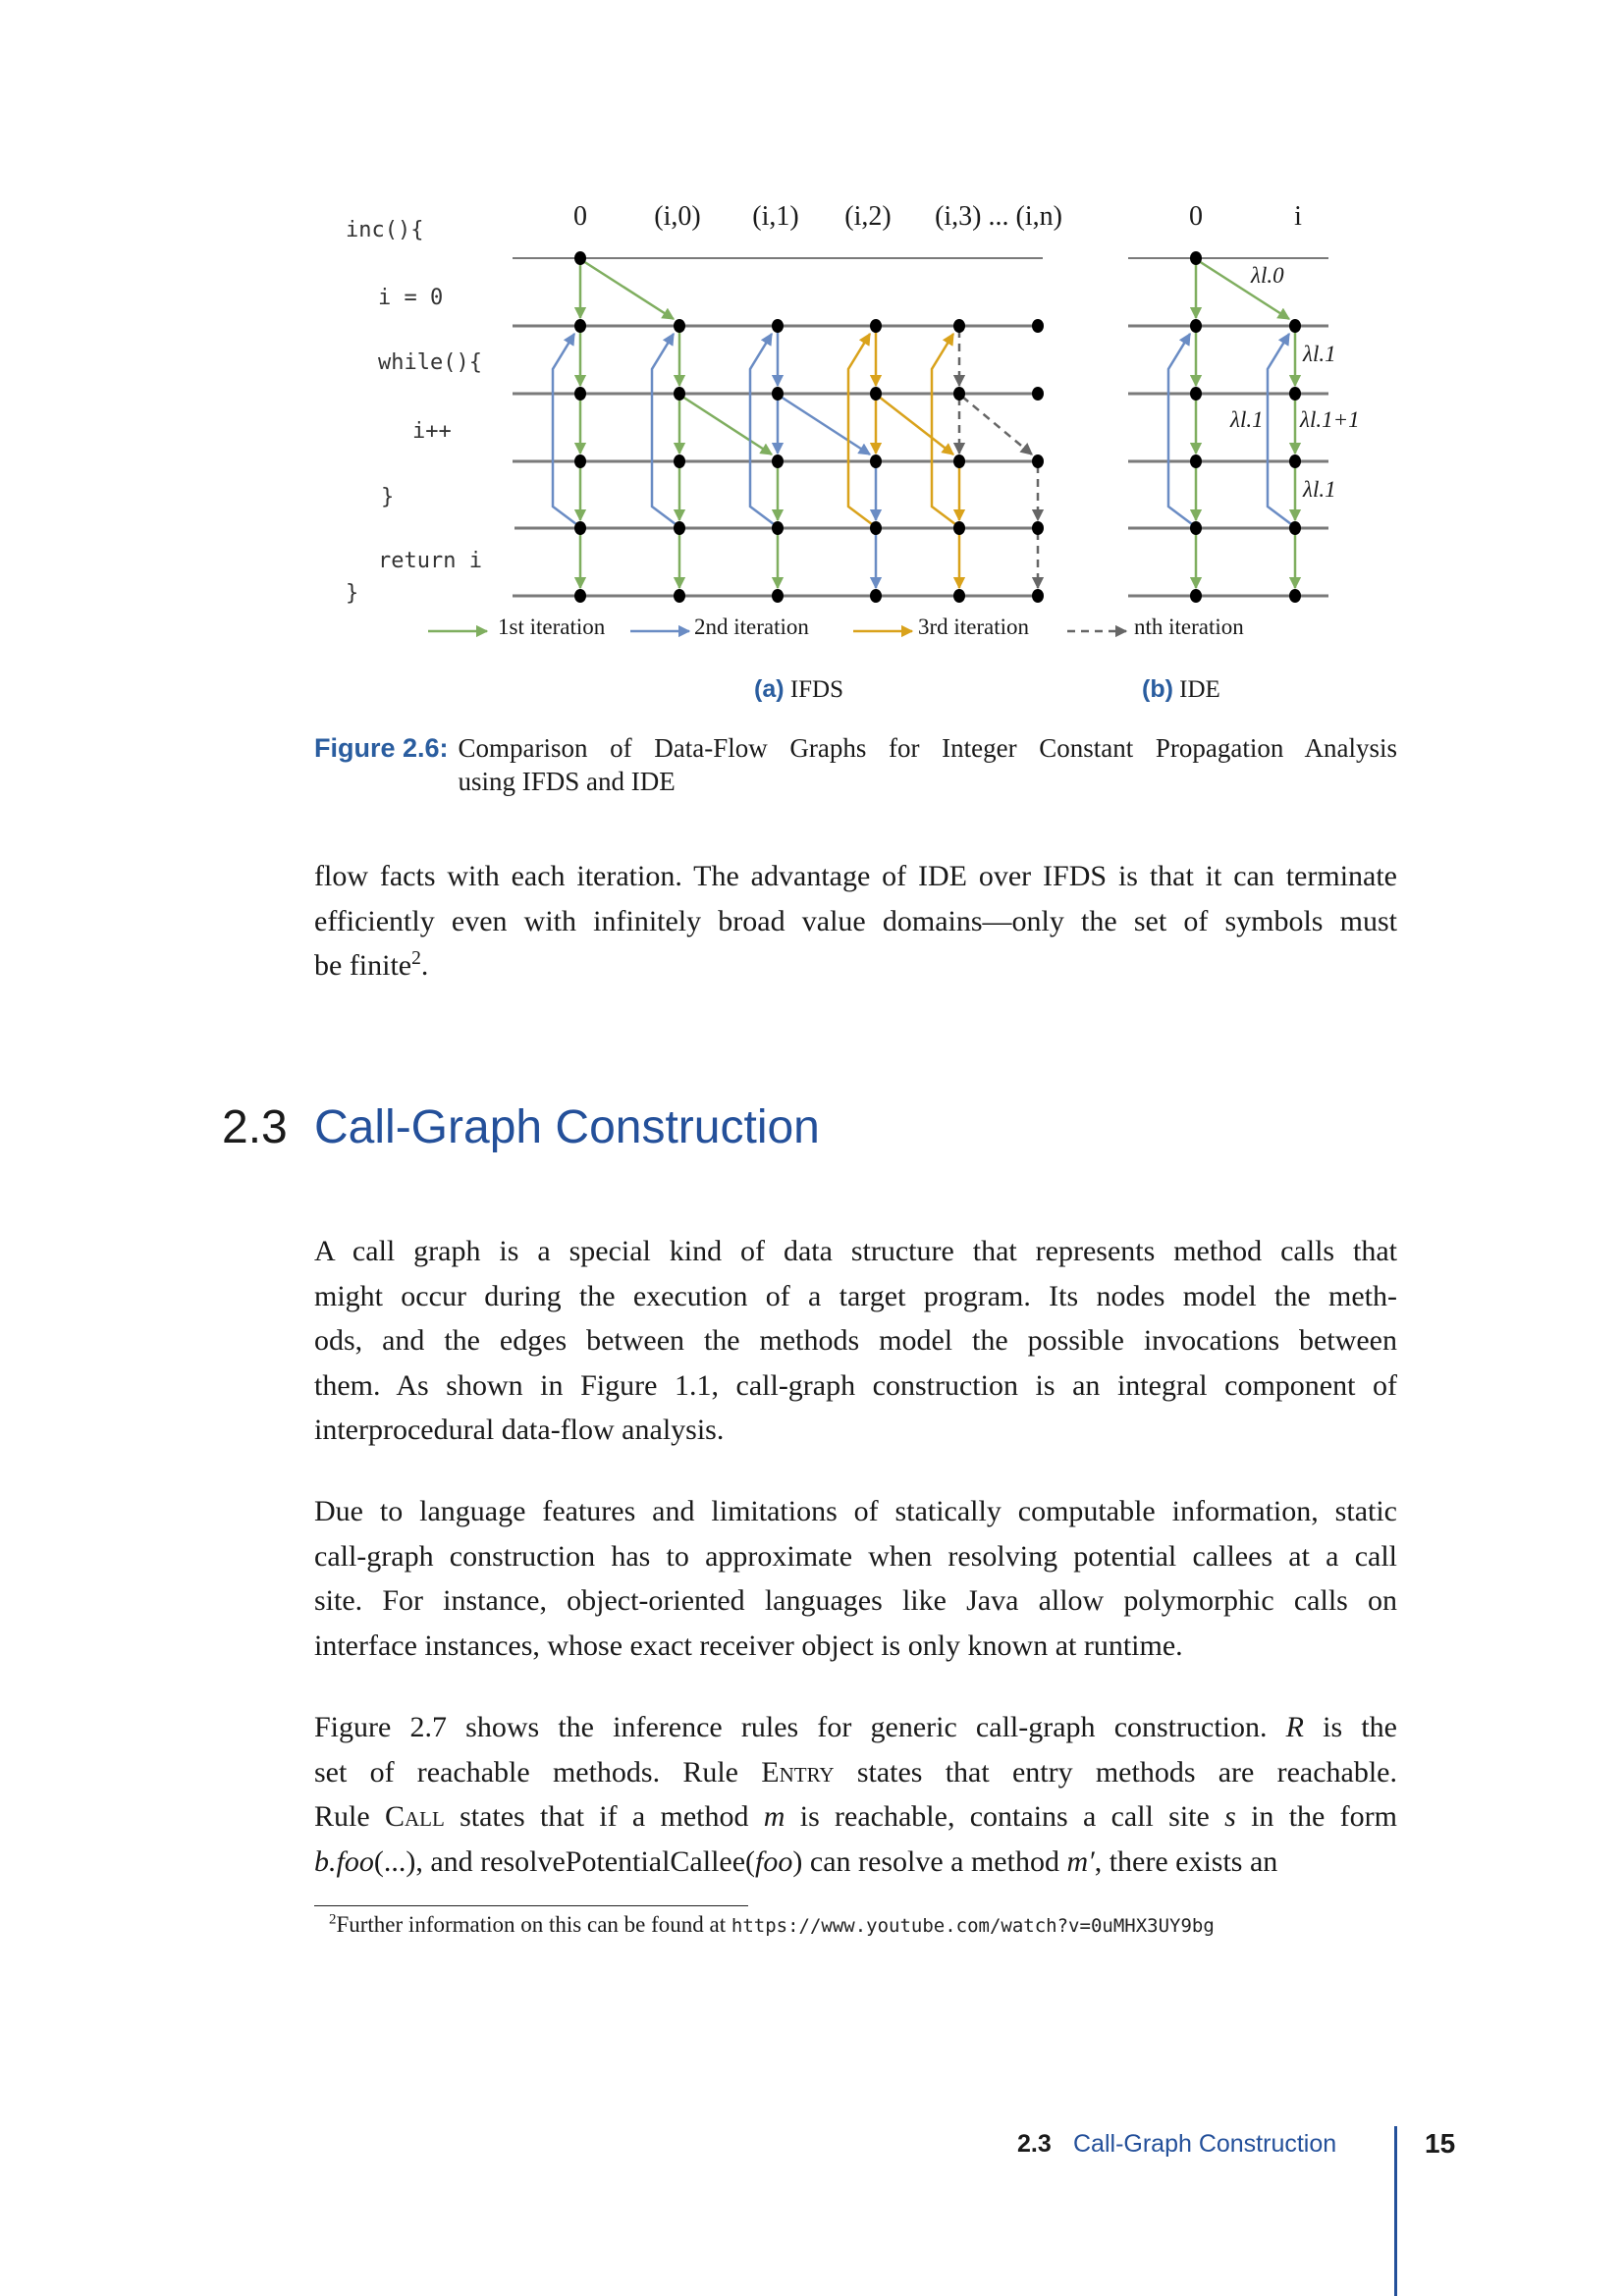 This screenshot has width=1624, height=2296. Describe the element at coordinates (567, 1127) in the screenshot. I see `section-title: Call-Graph Construction` at that location.